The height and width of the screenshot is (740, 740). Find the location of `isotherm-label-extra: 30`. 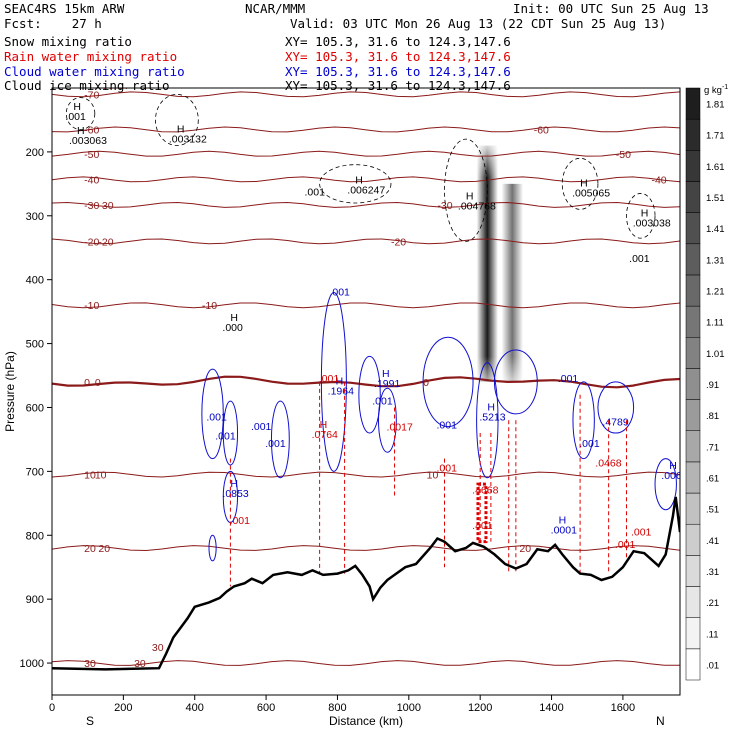

isotherm-label-extra: 30 is located at coordinates (140, 664).